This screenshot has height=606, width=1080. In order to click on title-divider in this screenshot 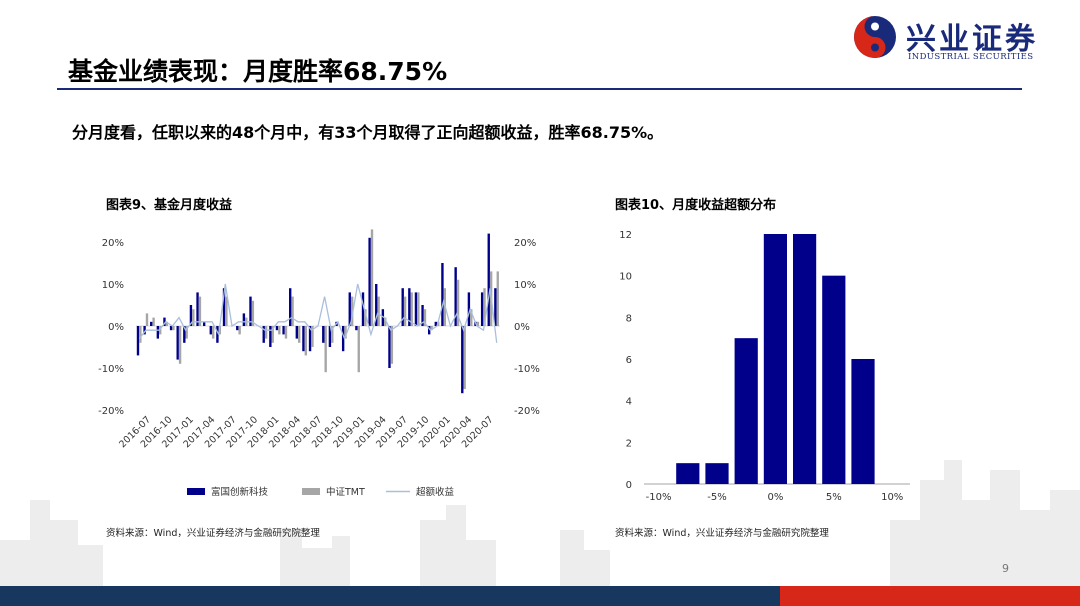, I will do `click(539, 89)`.